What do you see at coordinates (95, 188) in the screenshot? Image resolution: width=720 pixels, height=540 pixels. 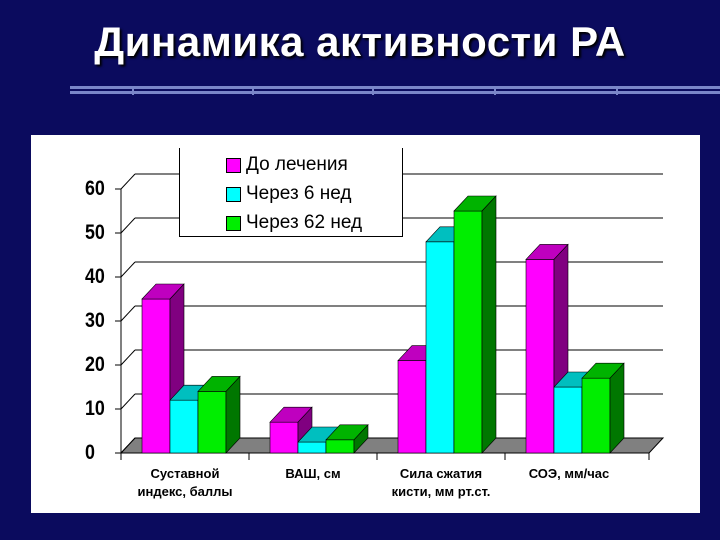 I see `y-tick-label: 60` at bounding box center [95, 188].